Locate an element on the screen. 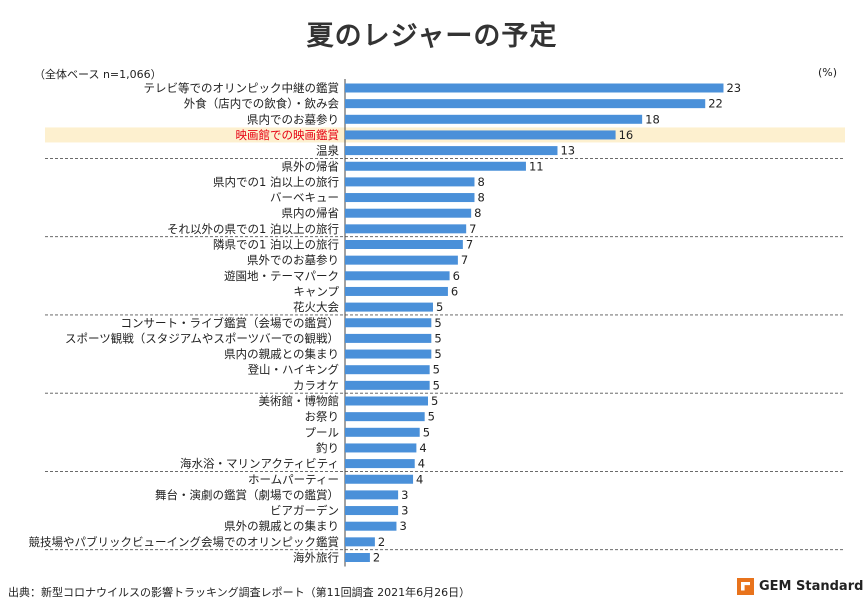  category-label: 県内の親戚との集まり is located at coordinates (281, 354).